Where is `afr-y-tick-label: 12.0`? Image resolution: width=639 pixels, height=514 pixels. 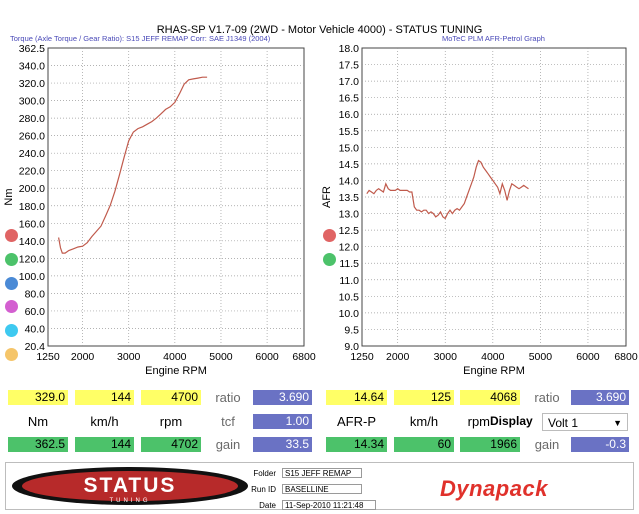
afr-y-tick-label: 12.0 is located at coordinates (349, 248).